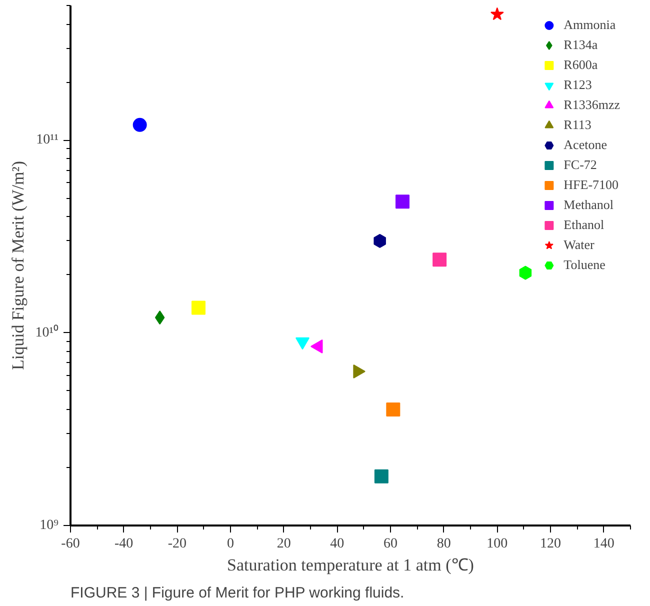 This screenshot has width=650, height=606. What do you see at coordinates (391, 544) in the screenshot?
I see `x-tick-label: 60` at bounding box center [391, 544].